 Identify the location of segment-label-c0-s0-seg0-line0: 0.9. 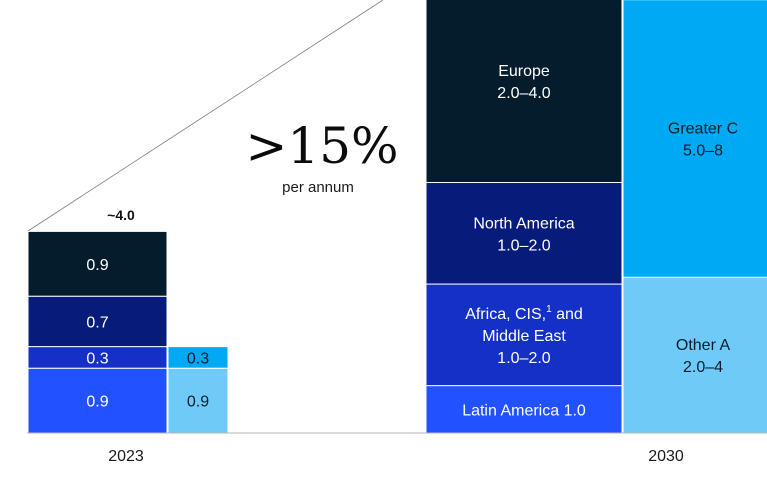
(97, 265).